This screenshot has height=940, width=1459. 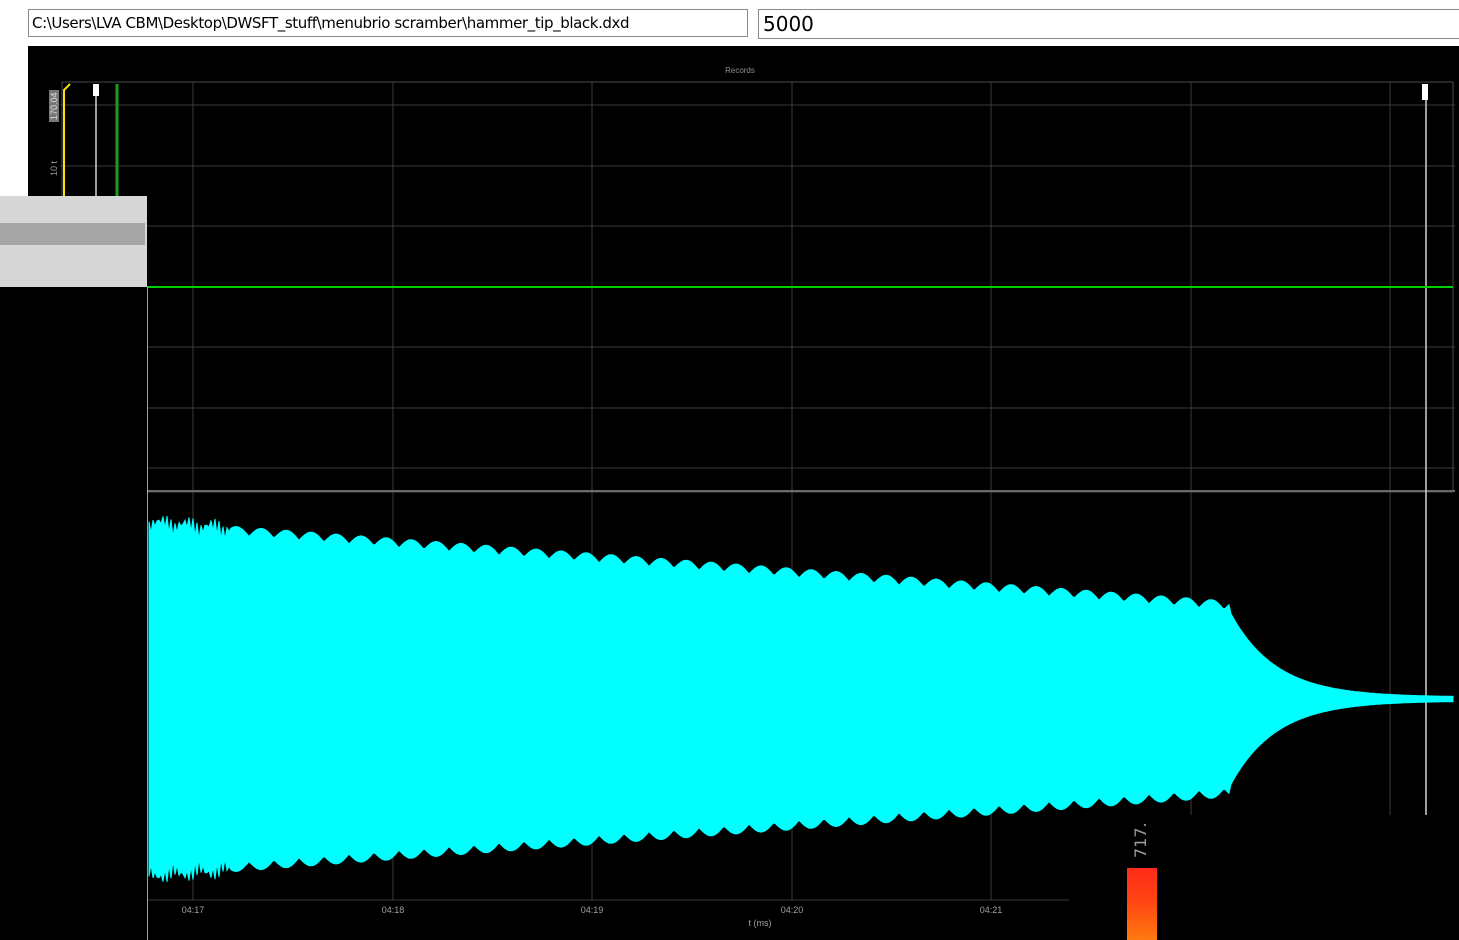 What do you see at coordinates (72, 234) in the screenshot?
I see `left-panel-strip` at bounding box center [72, 234].